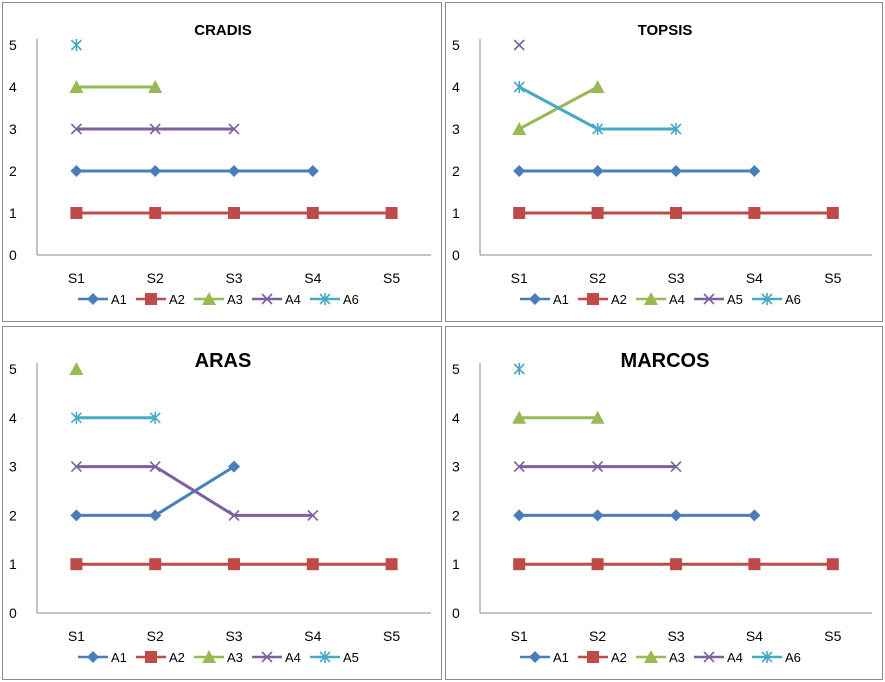 The height and width of the screenshot is (682, 885). Describe the element at coordinates (793, 299) in the screenshot. I see `legend-label: A6` at that location.